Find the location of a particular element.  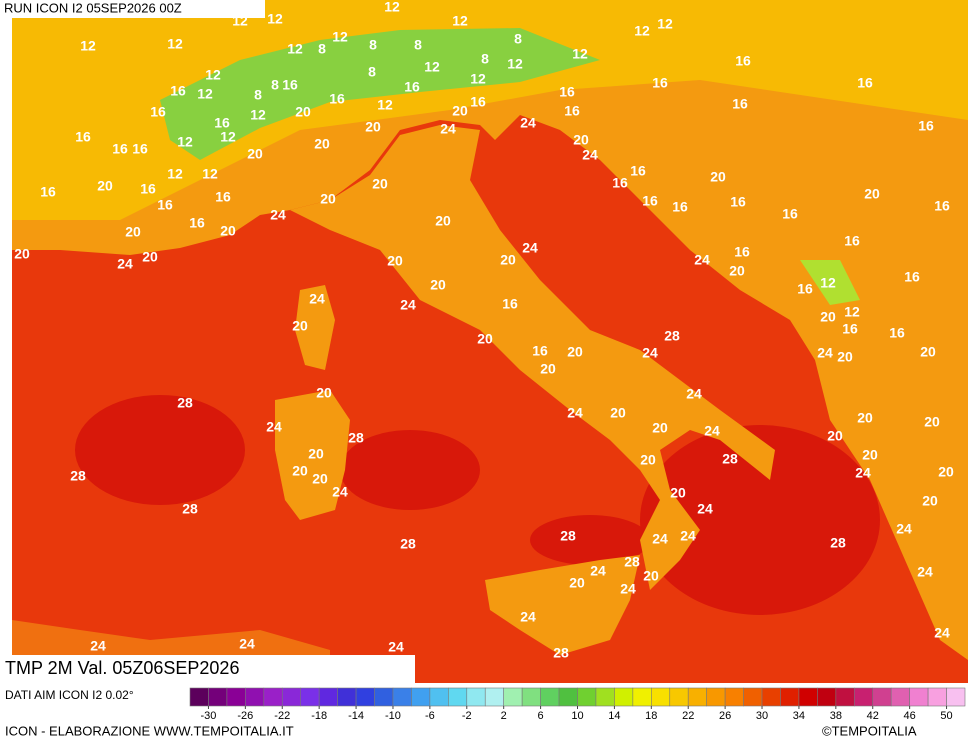

colorbar-tick-label: -2 is located at coordinates (467, 716).